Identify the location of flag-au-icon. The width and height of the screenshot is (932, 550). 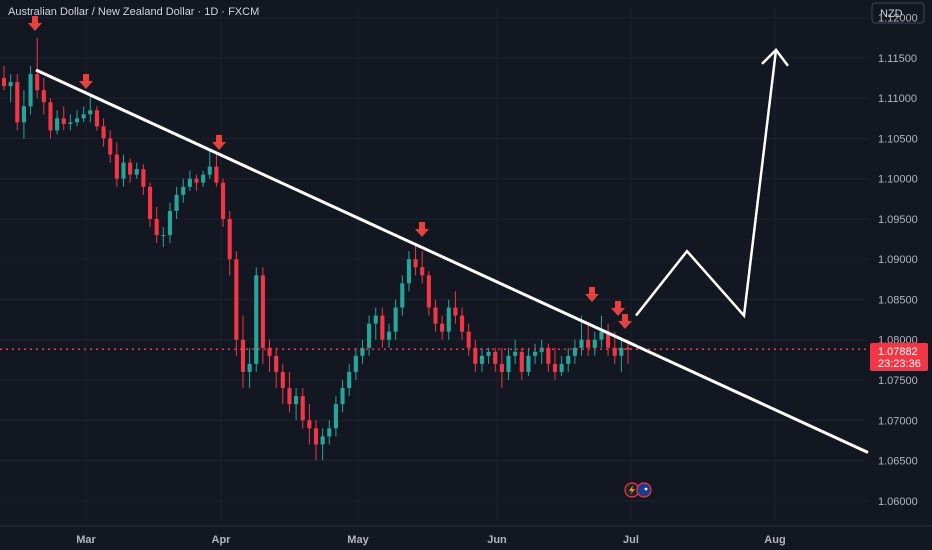
(644, 490).